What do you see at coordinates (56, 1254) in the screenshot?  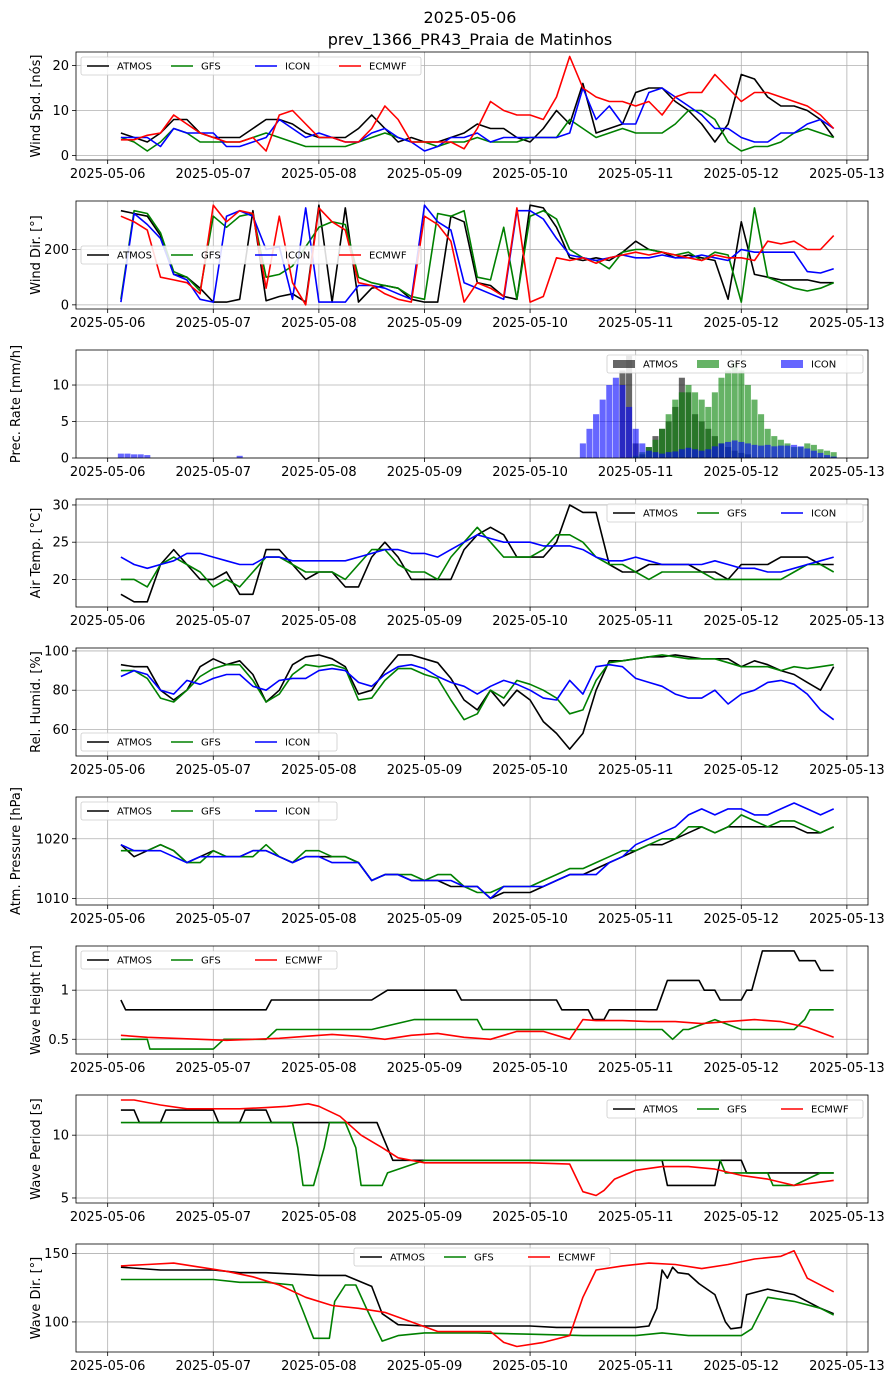 I see `y-tick-label: 150` at bounding box center [56, 1254].